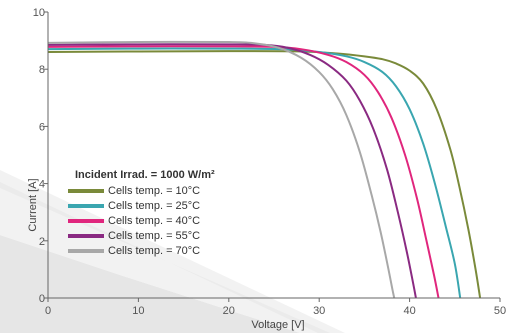 The image size is (510, 333). Describe the element at coordinates (33, 204) in the screenshot. I see `y-axis-title: Current [A]` at that location.